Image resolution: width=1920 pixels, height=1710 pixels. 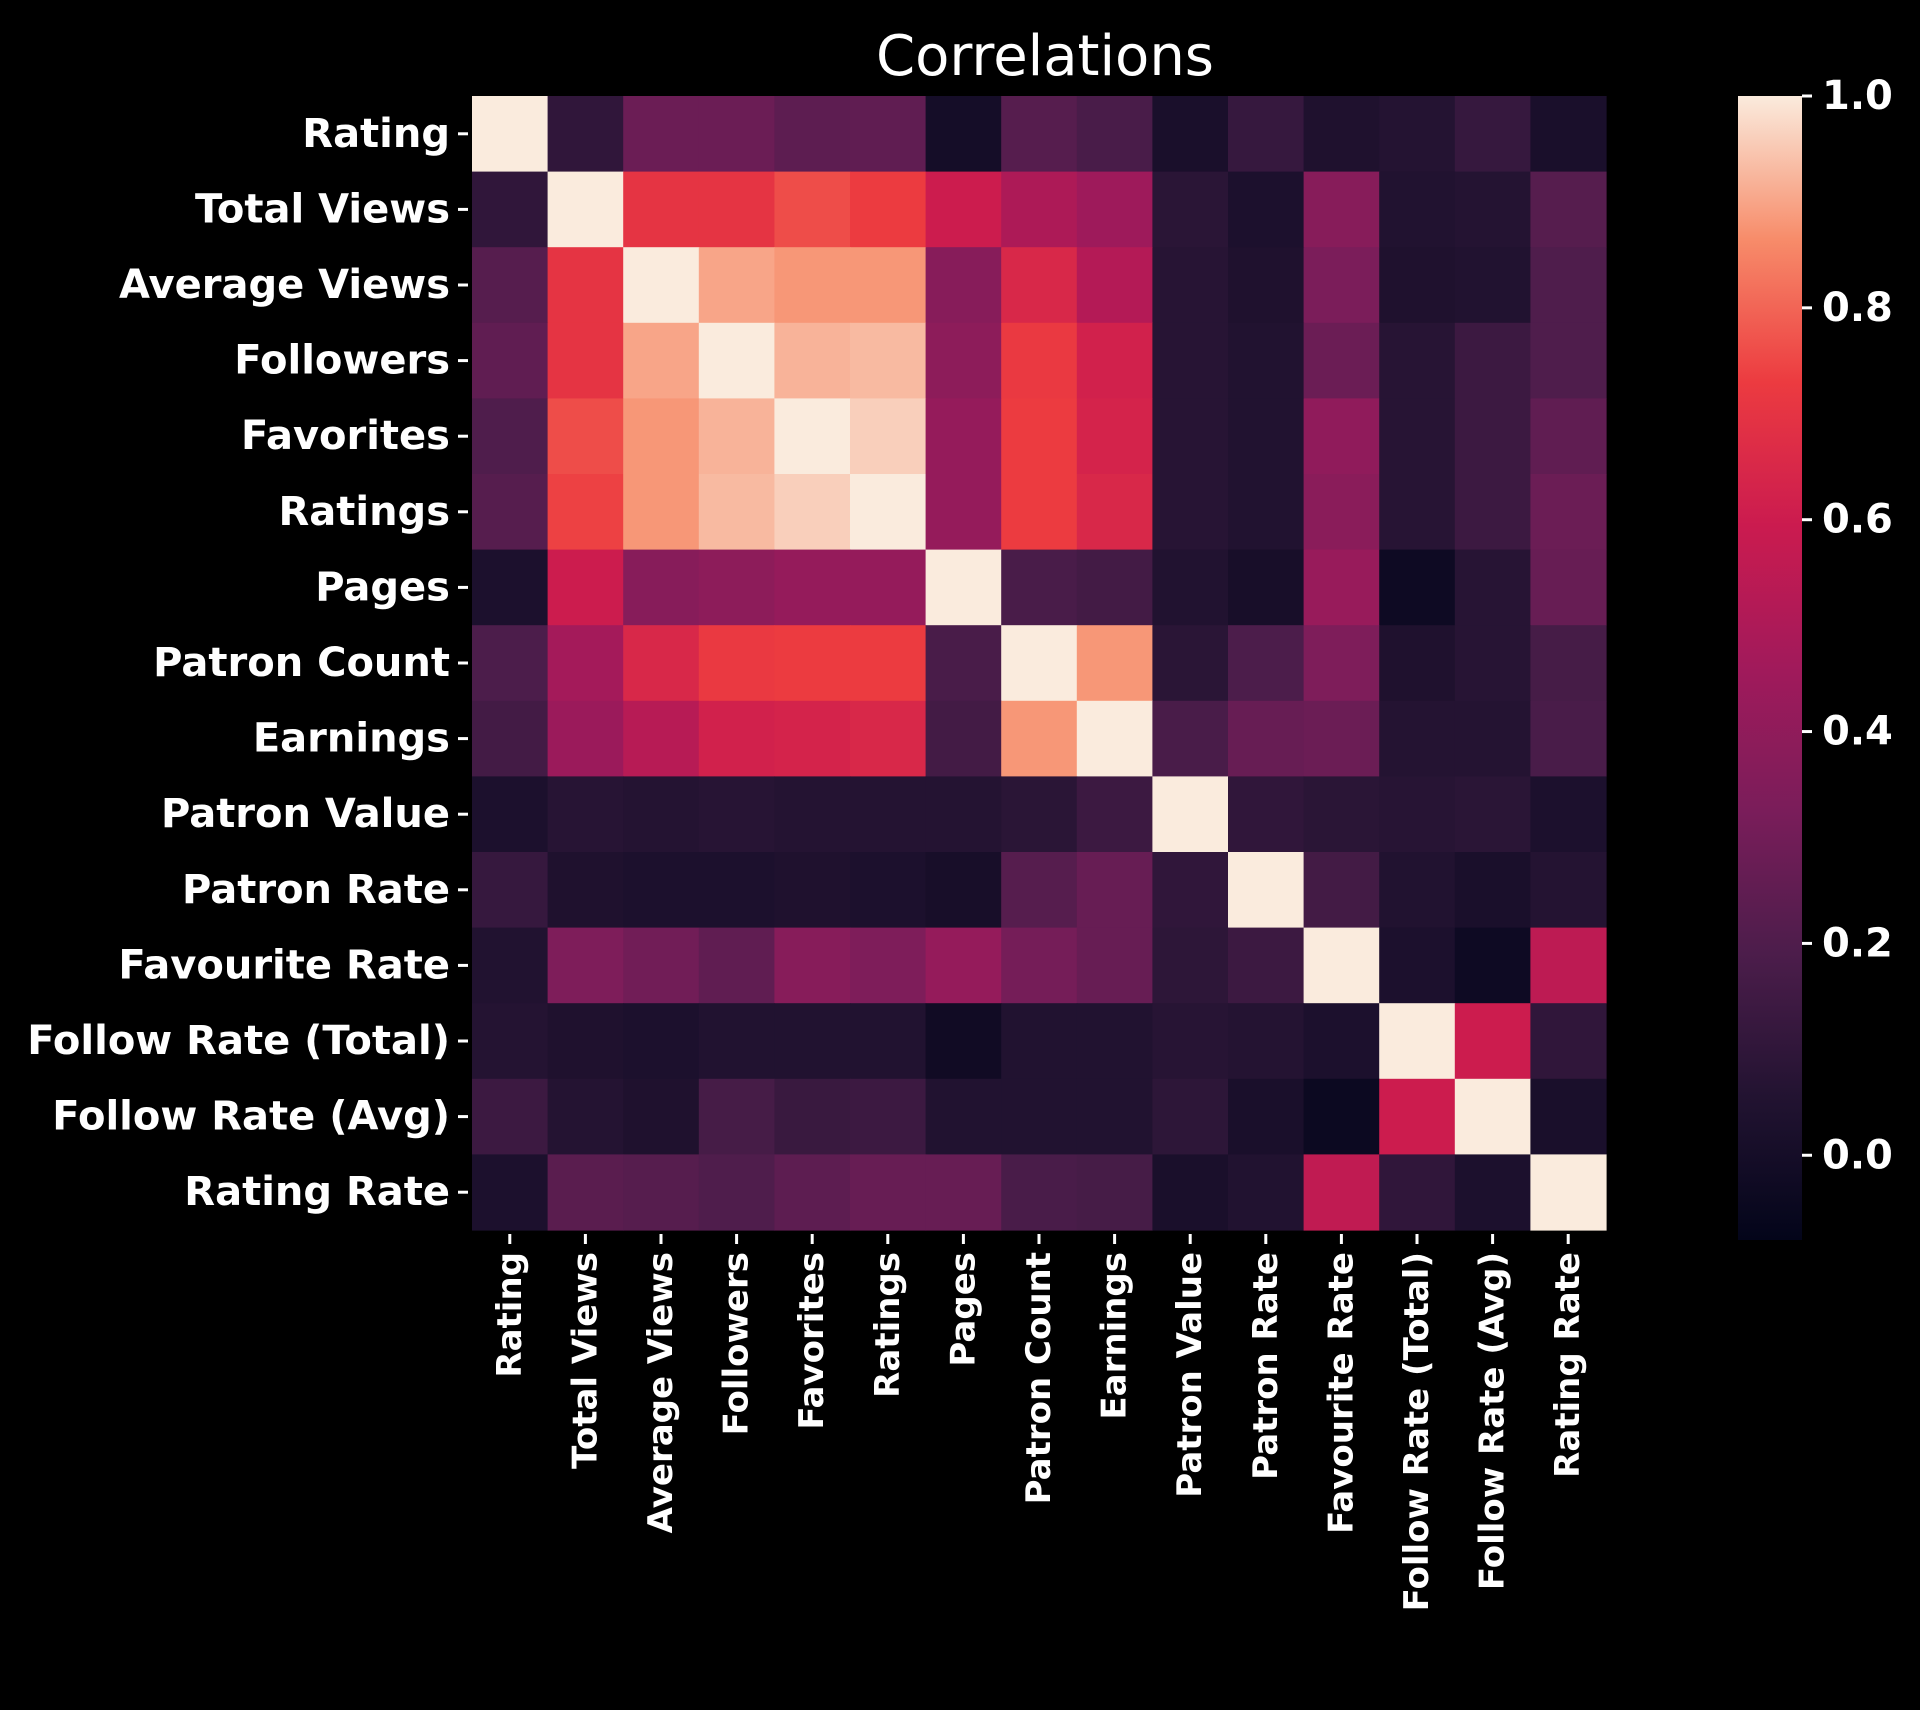 What do you see at coordinates (510, 1315) in the screenshot?
I see `column-label: Rating` at bounding box center [510, 1315].